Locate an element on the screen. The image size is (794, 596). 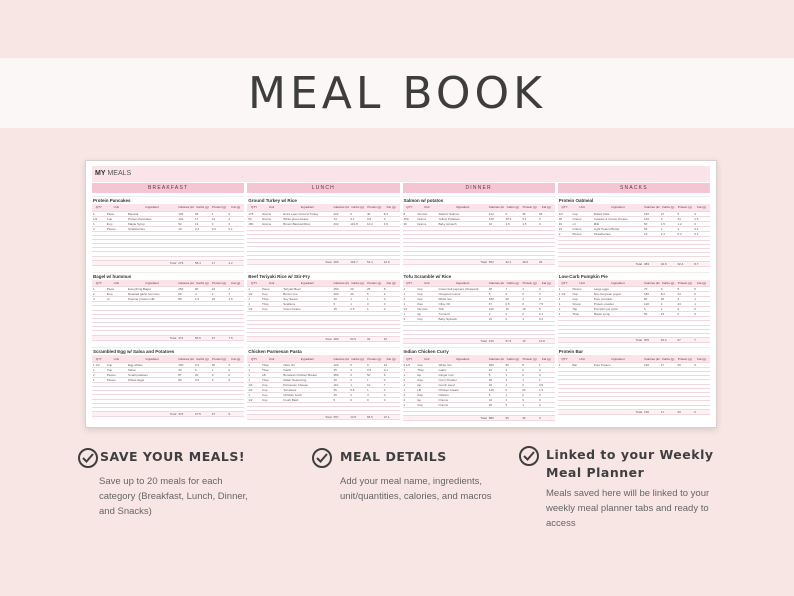
table-cell: Tbsp is located at coordinates (271, 380).